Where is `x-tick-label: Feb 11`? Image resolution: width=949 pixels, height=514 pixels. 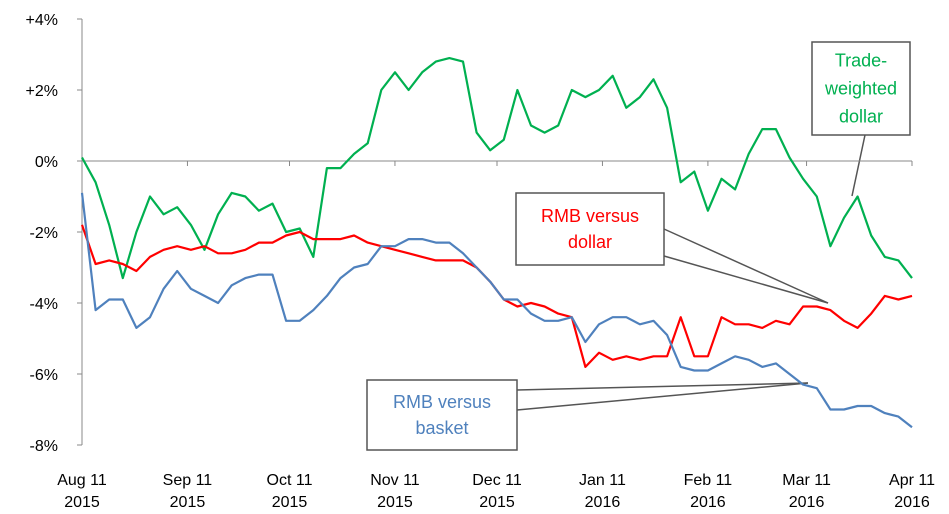 x-tick-label: Feb 11 is located at coordinates (708, 480).